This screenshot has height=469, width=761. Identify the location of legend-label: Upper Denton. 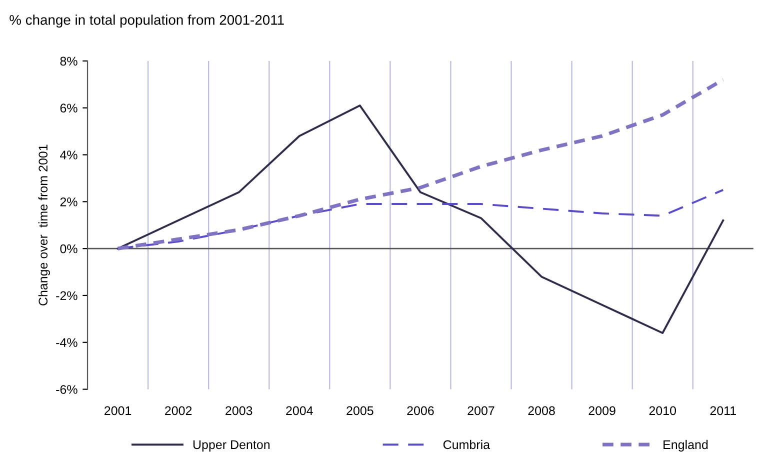
(231, 446).